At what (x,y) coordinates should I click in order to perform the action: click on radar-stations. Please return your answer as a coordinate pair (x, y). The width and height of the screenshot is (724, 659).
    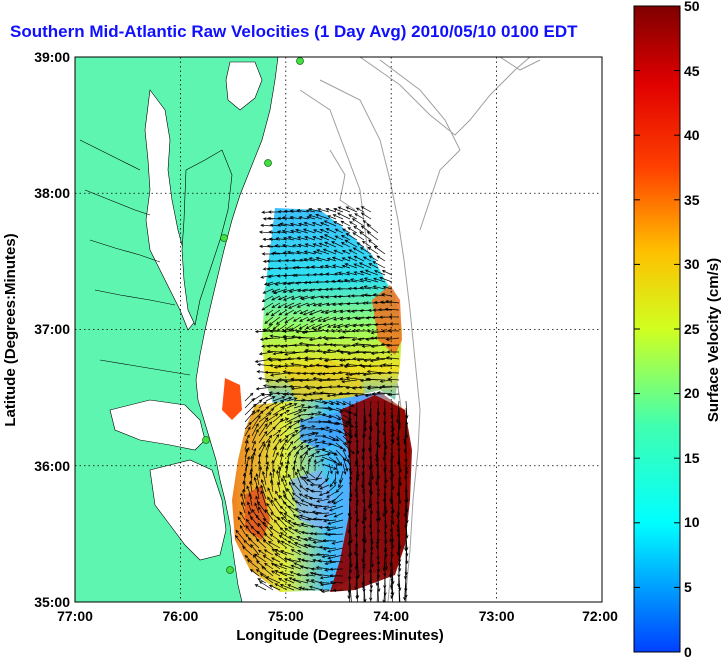
    Looking at the image, I should click on (253, 315).